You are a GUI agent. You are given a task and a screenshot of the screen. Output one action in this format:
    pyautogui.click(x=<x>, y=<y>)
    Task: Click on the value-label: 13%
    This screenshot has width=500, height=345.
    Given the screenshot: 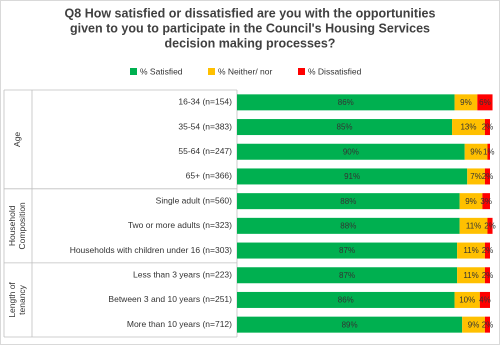 What is the action you would take?
    pyautogui.click(x=468, y=127)
    